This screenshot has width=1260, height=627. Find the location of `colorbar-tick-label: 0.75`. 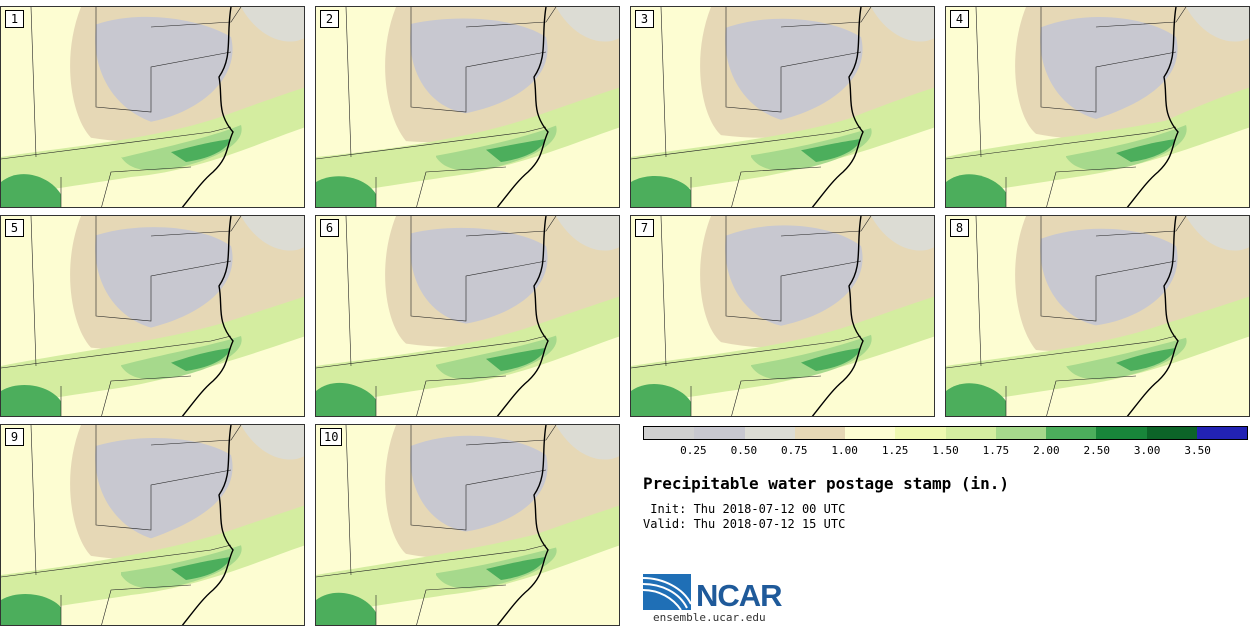

colorbar-tick-label: 0.75 is located at coordinates (794, 450).